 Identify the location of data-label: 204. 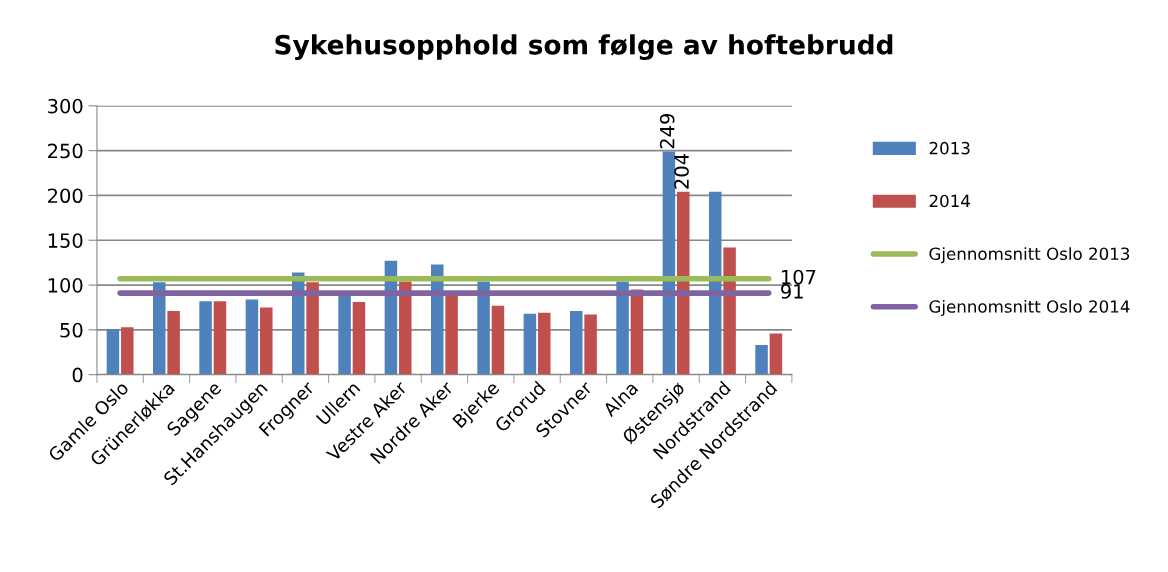
(681, 171).